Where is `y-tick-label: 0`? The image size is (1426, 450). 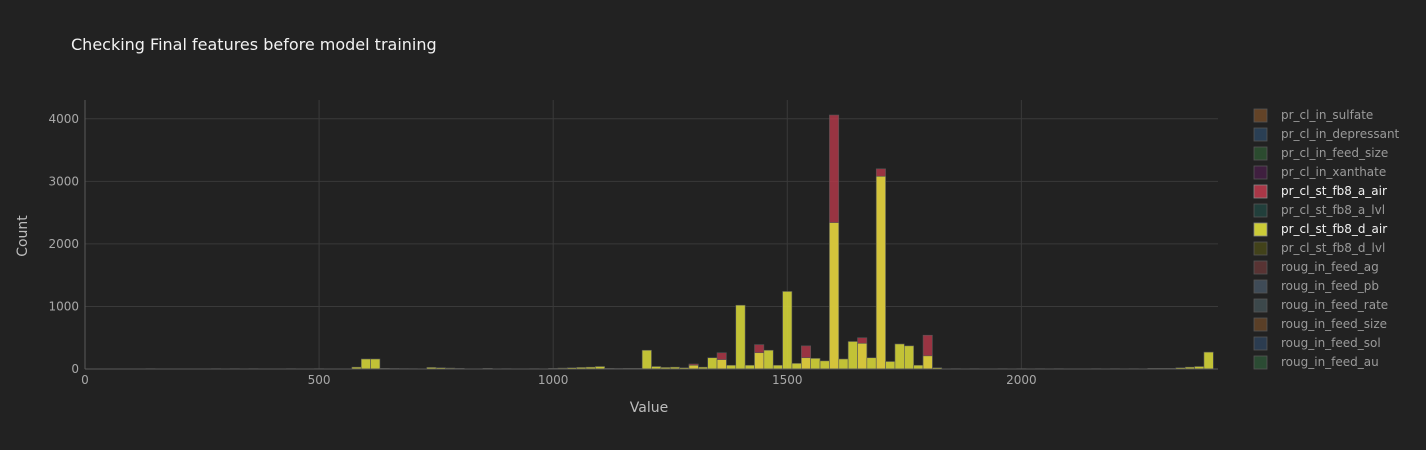
y-tick-label: 0 is located at coordinates (75, 369).